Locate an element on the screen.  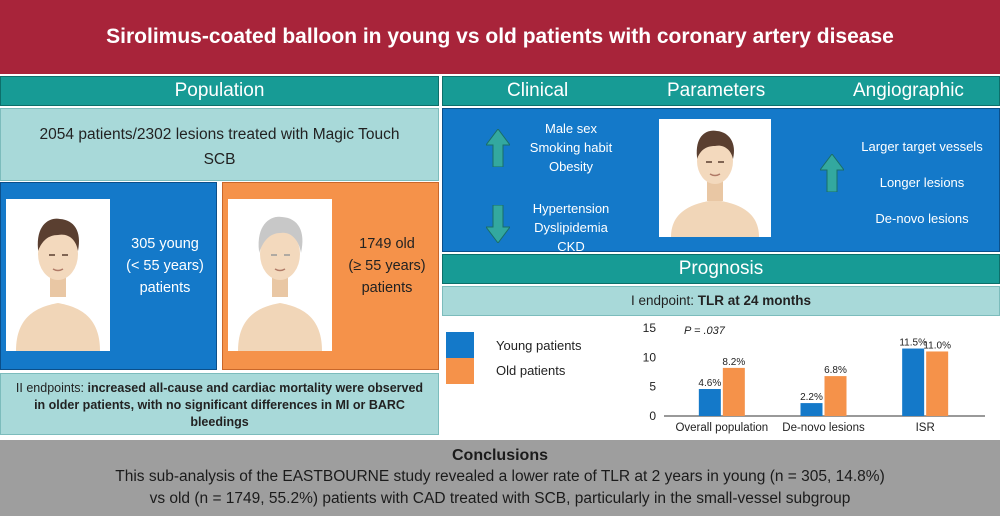
old-text: 1749 old (≥ 55 years) patients is located at coordinates (387, 266).